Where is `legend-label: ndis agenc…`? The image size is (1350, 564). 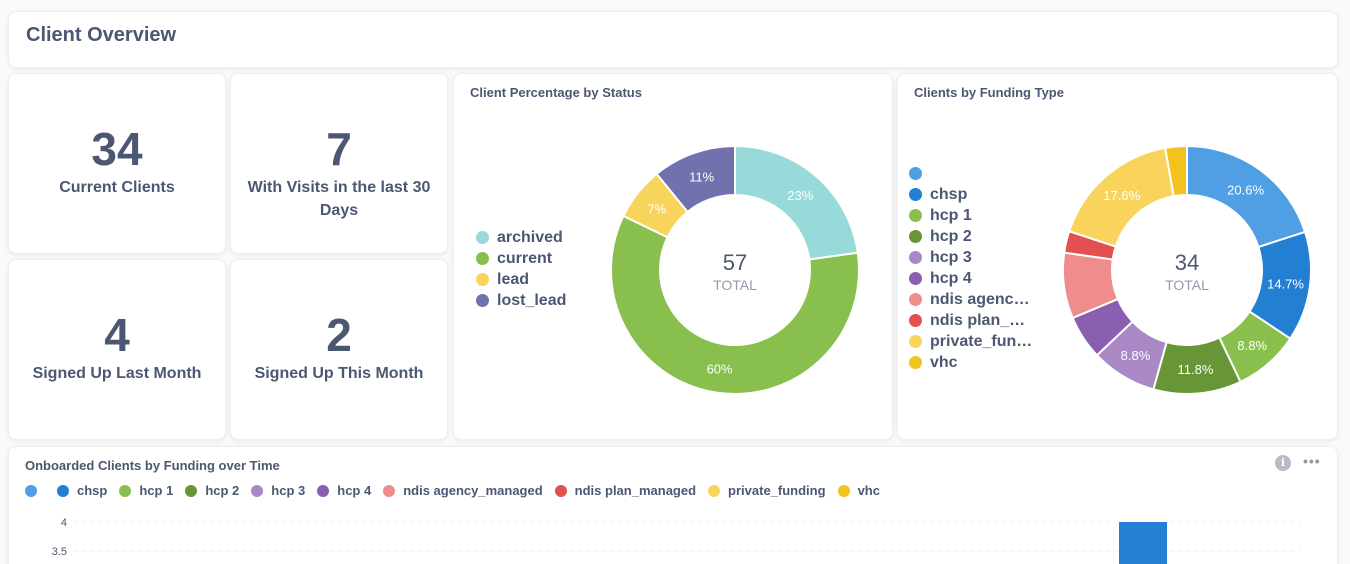 legend-label: ndis agenc… is located at coordinates (980, 299).